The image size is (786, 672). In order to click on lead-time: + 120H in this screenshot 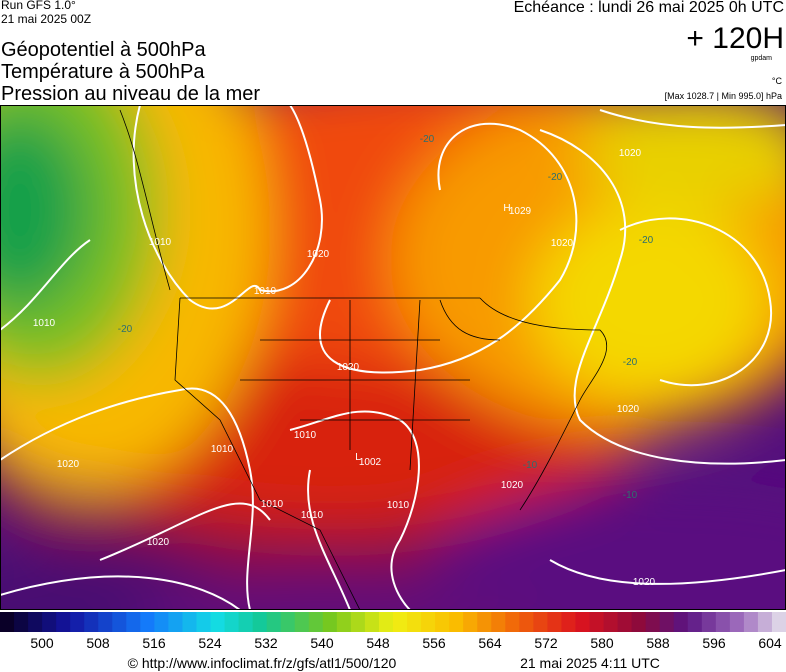, I will do `click(735, 38)`.